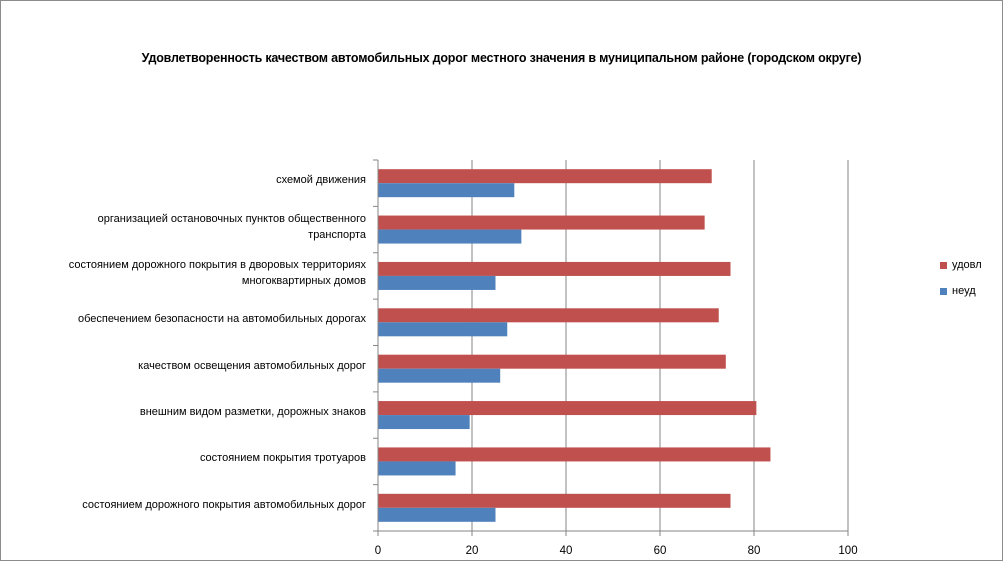  What do you see at coordinates (967, 265) in the screenshot?
I see `legend-label: удовл` at bounding box center [967, 265].